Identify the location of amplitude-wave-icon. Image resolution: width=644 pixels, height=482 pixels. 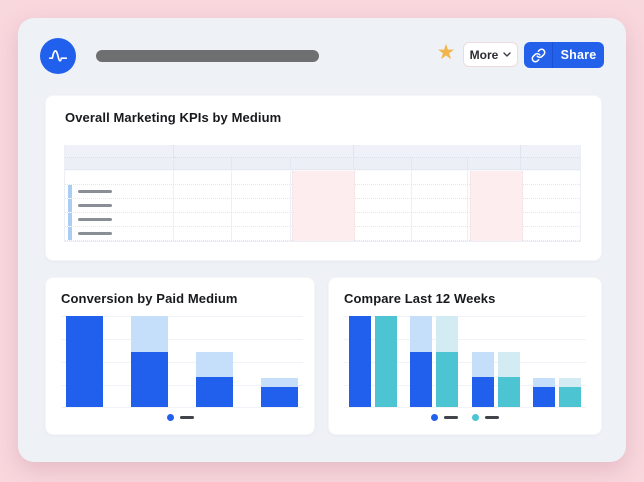
(58, 56).